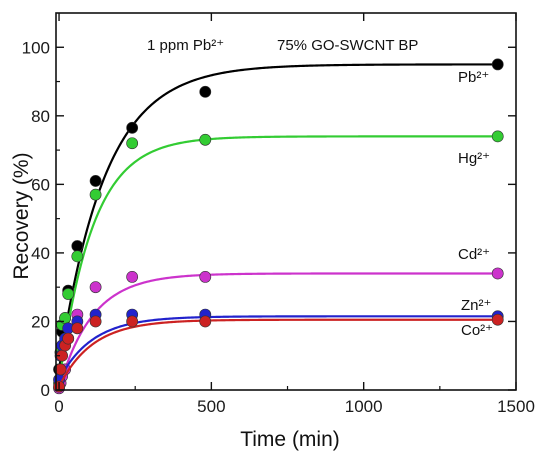 The width and height of the screenshot is (550, 466). What do you see at coordinates (185, 45) in the screenshot?
I see `annotation-concentration: 1 ppm Pb²⁺` at bounding box center [185, 45].